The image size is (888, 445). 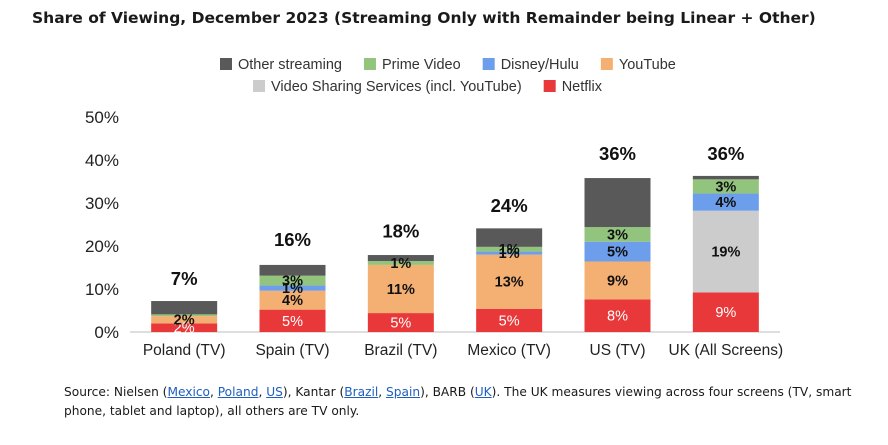 What do you see at coordinates (238, 392) in the screenshot?
I see `link-poland: Poland` at bounding box center [238, 392].